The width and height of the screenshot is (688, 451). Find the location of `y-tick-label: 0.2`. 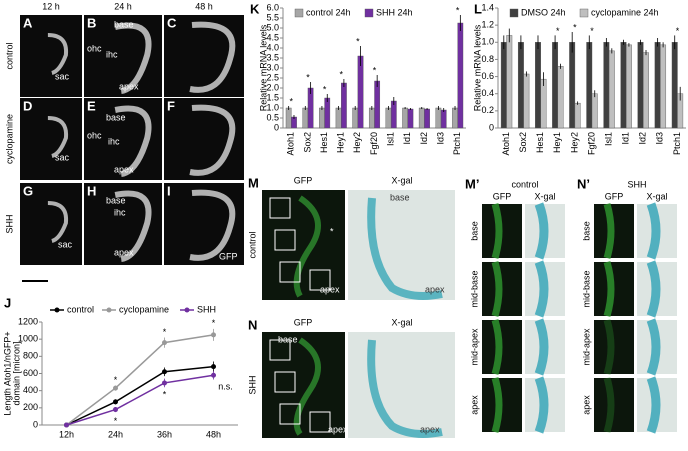

y-tick-label: 0.2 is located at coordinates (487, 110).